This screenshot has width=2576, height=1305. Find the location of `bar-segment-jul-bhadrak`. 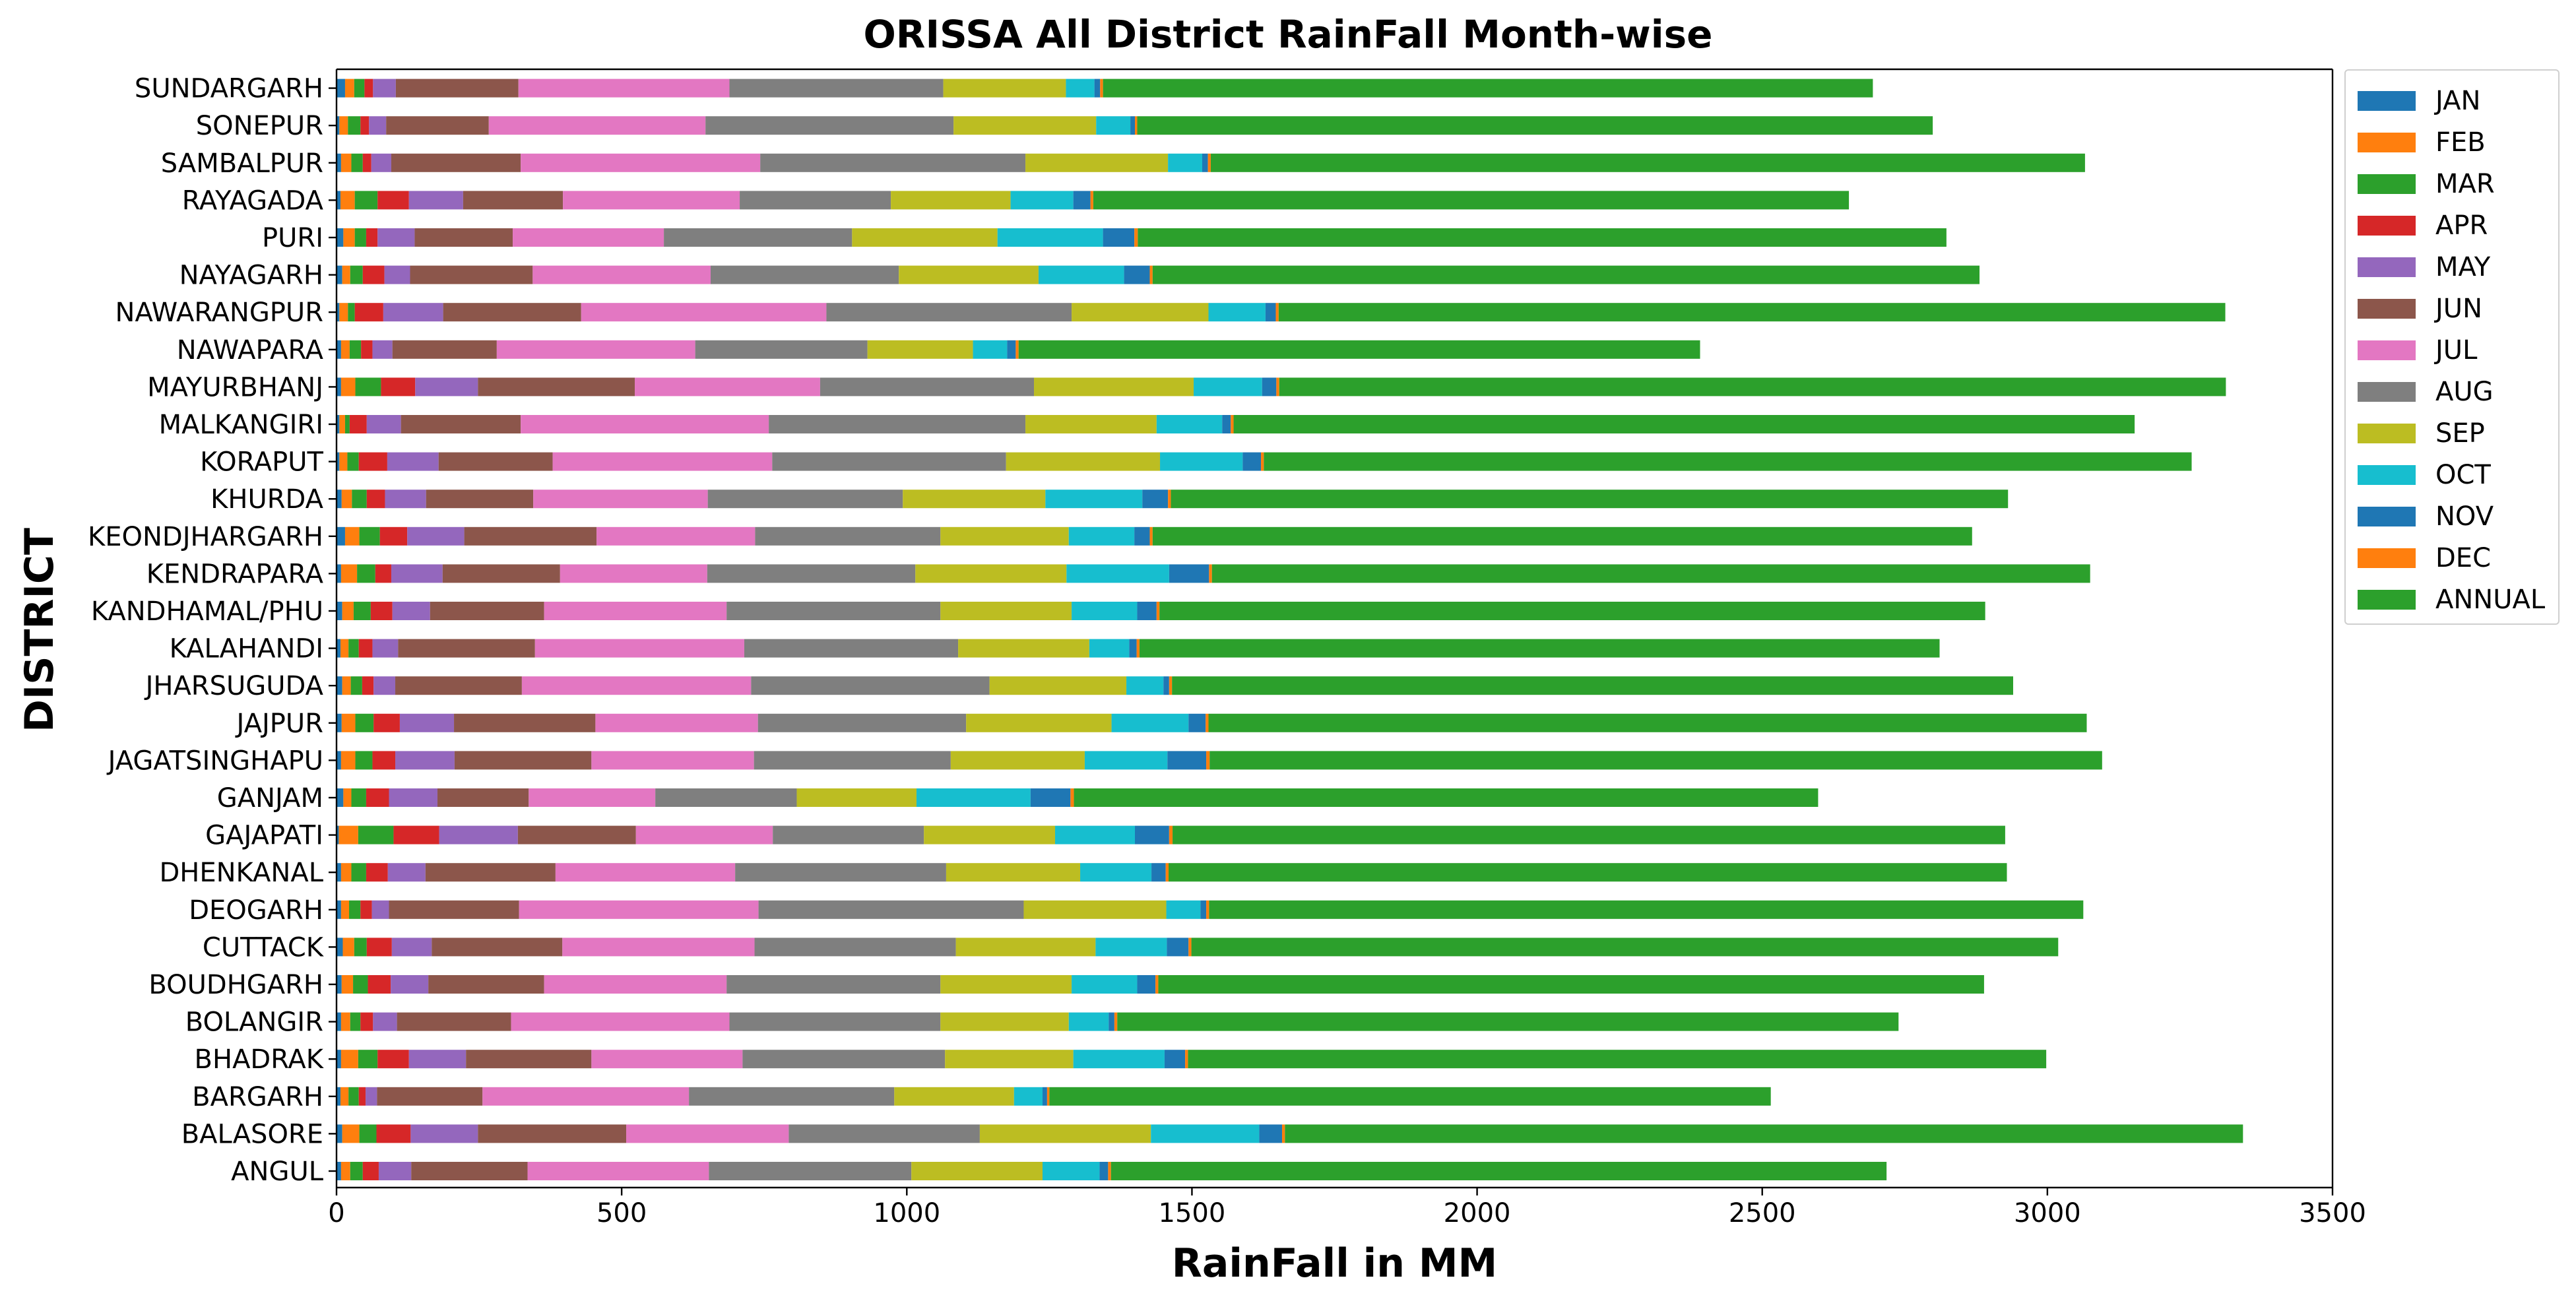

bar-segment-jul-bhadrak is located at coordinates (667, 1059).